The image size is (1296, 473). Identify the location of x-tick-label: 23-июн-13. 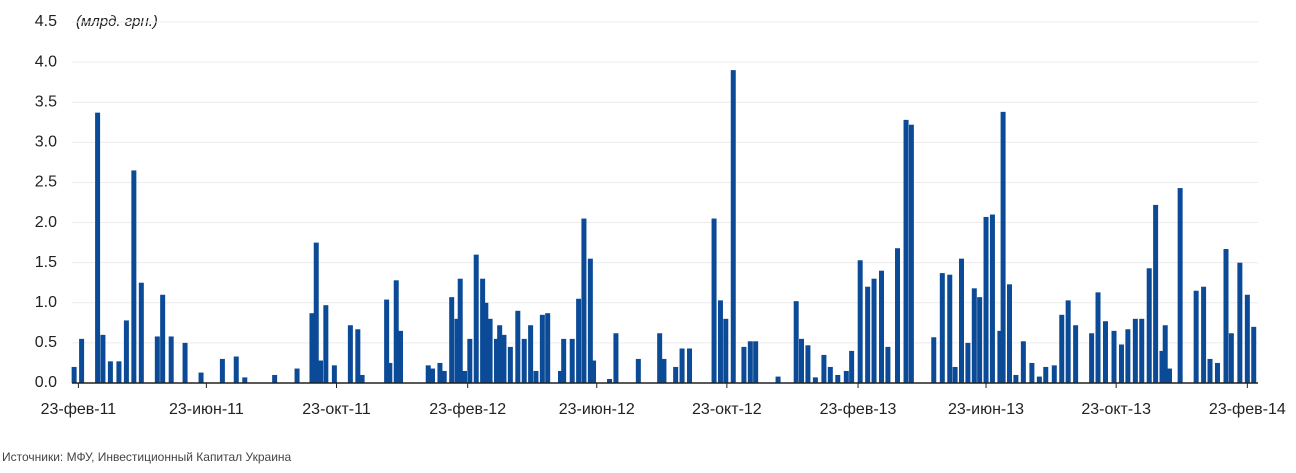
(986, 409).